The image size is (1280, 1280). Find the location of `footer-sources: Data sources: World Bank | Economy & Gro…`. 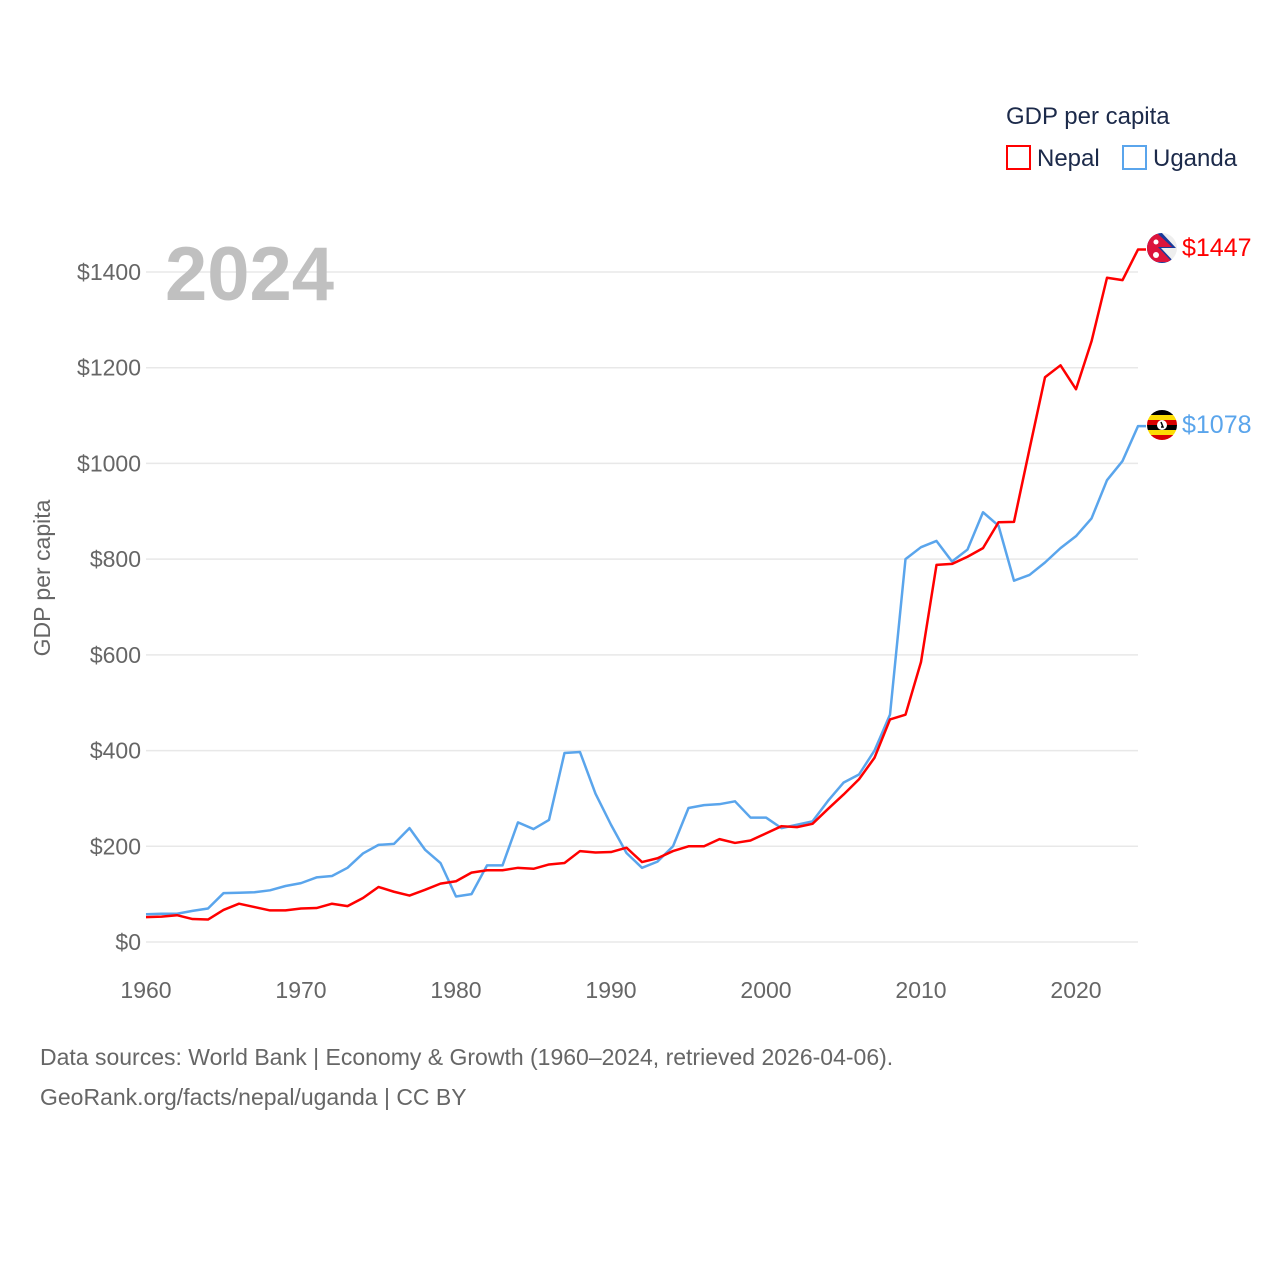

footer-sources: Data sources: World Bank | Economy & Gro… is located at coordinates (467, 1057).